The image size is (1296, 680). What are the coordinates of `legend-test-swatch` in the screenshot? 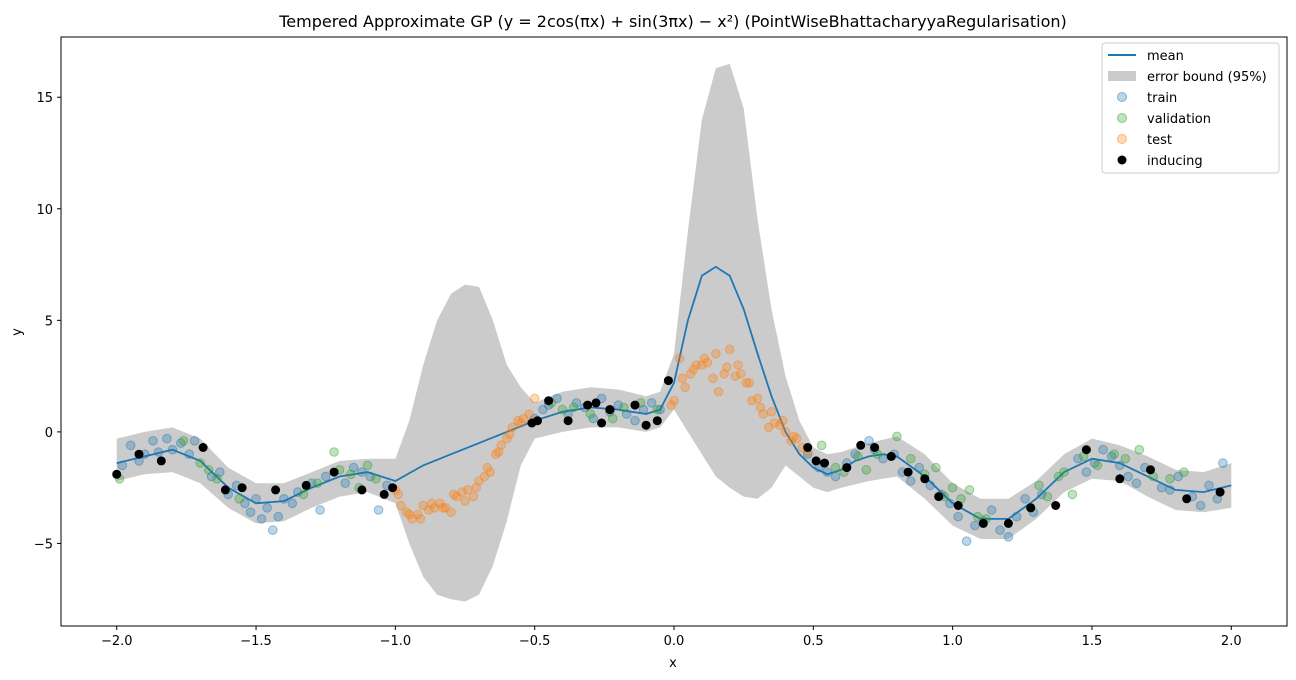 It's located at (1122, 139).